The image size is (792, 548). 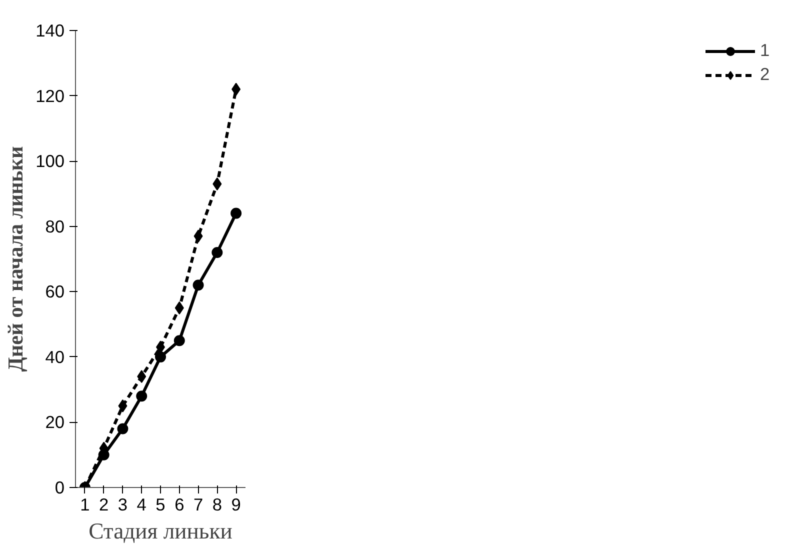 What do you see at coordinates (55, 356) in the screenshot?
I see `y-tick-label: 40` at bounding box center [55, 356].